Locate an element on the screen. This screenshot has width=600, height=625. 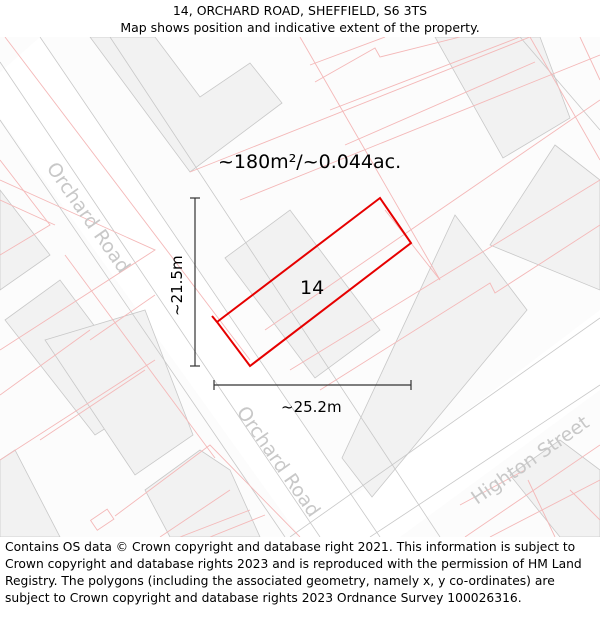
width-dimension-label: ~25.2m is located at coordinates (311, 407).